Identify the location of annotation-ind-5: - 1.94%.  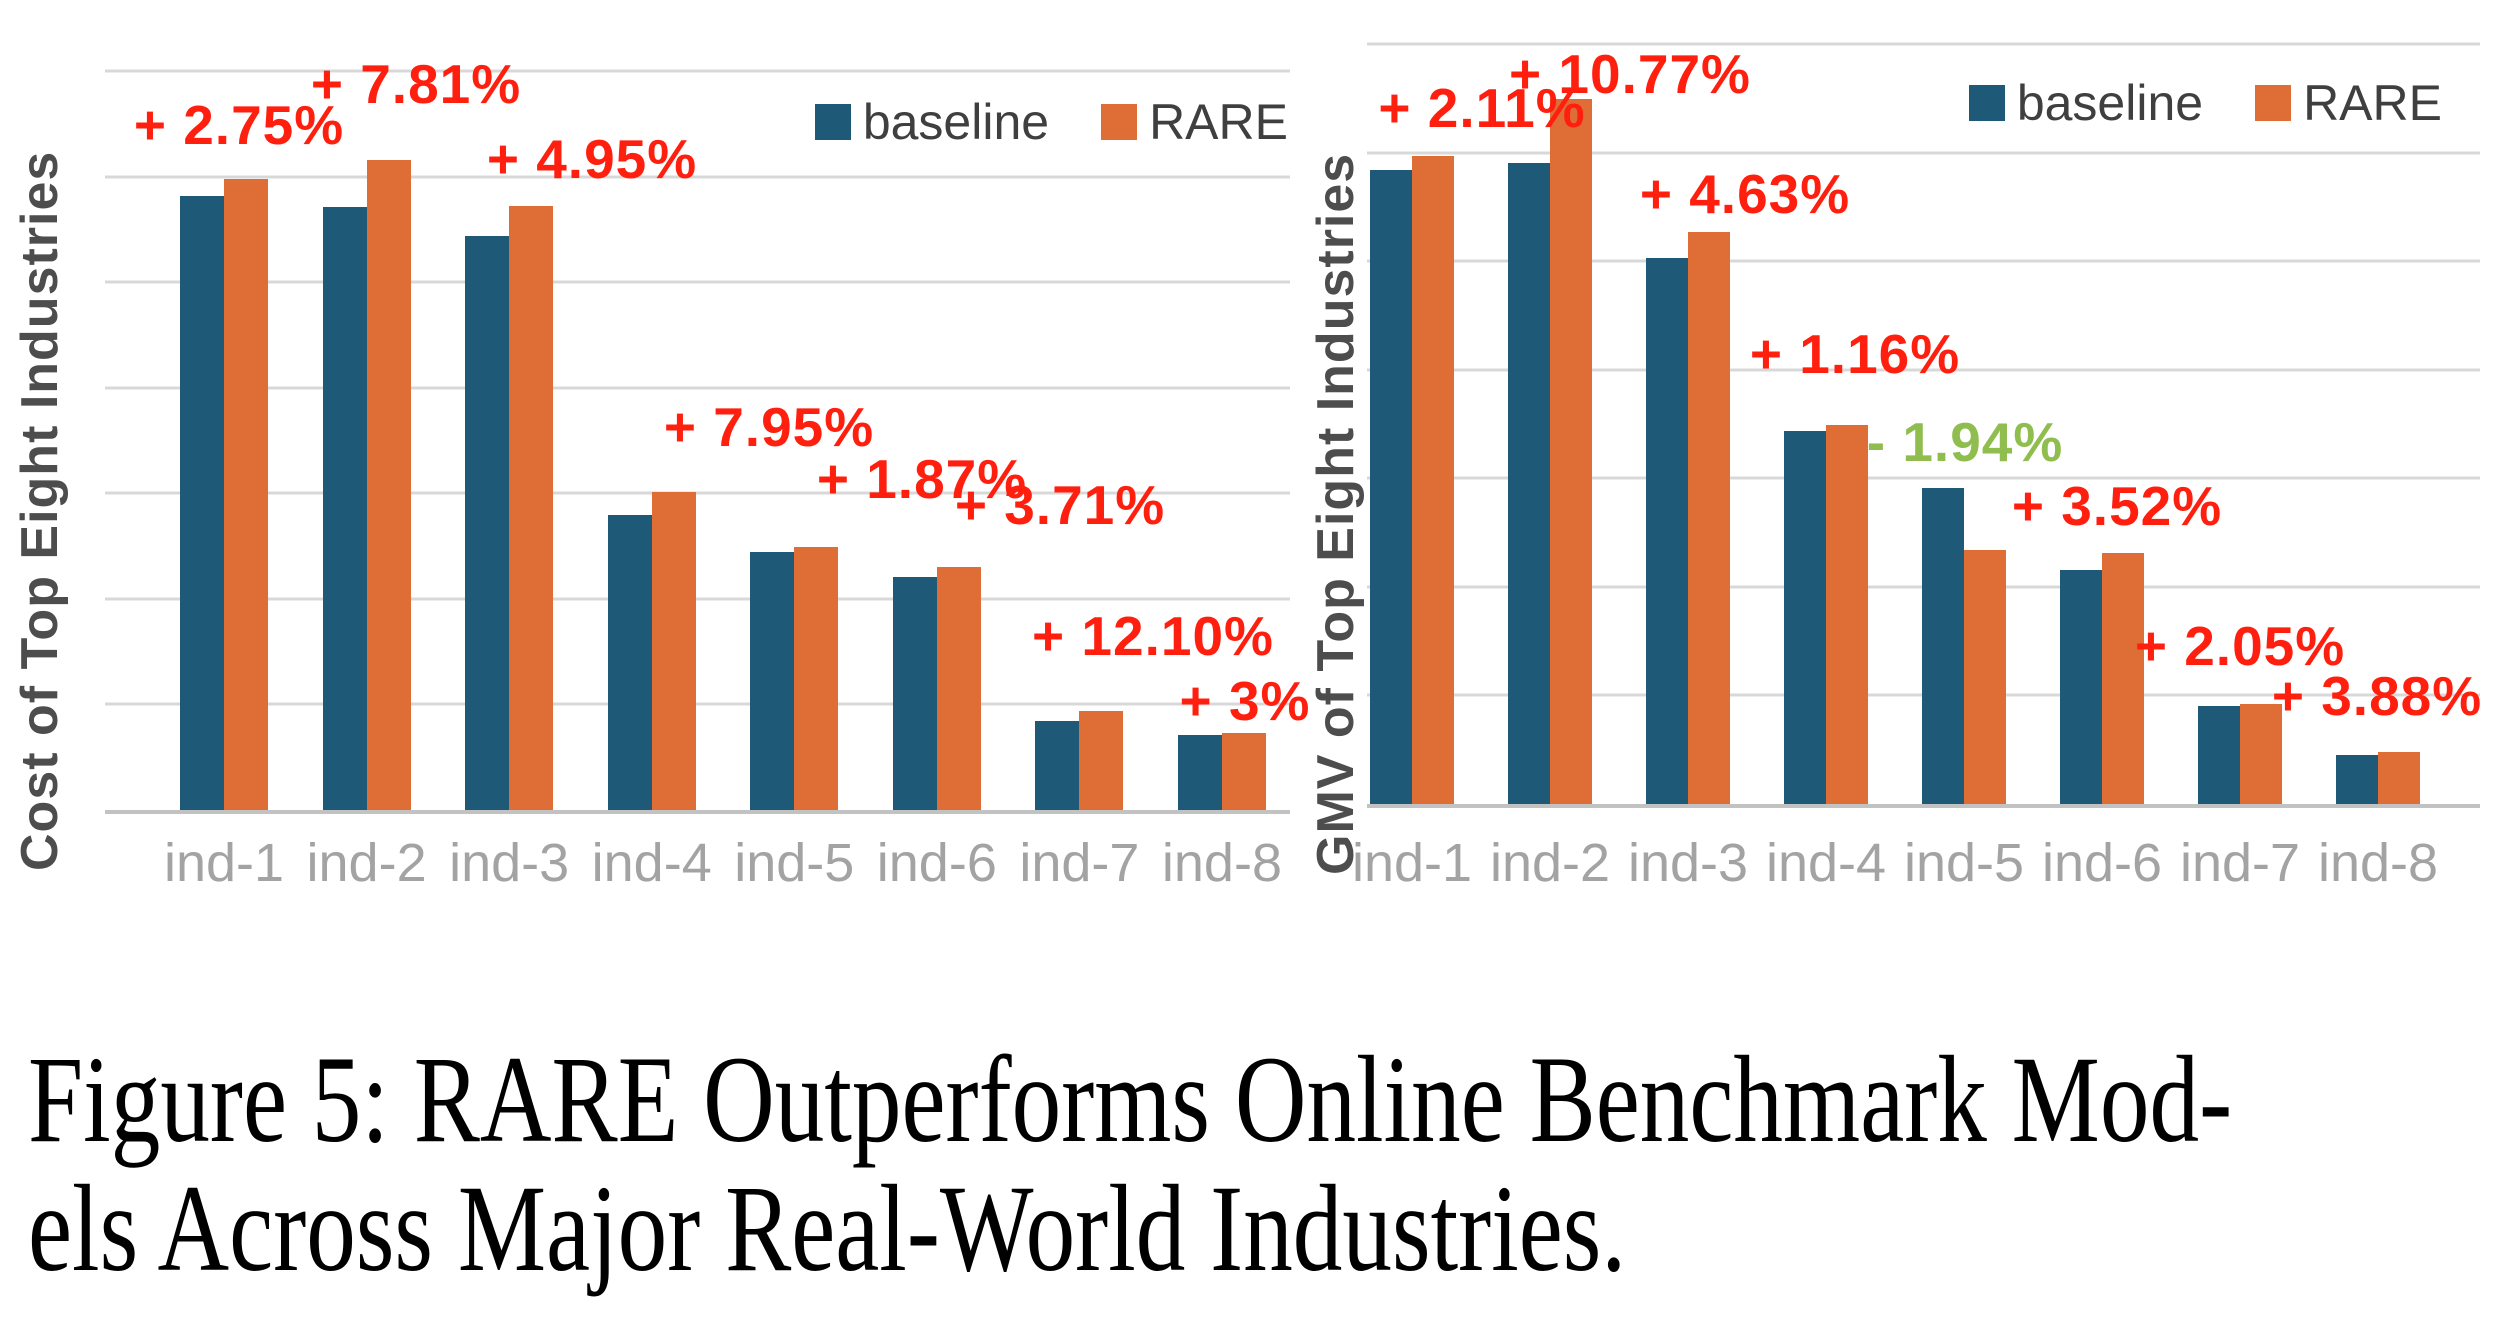
(1965, 442).